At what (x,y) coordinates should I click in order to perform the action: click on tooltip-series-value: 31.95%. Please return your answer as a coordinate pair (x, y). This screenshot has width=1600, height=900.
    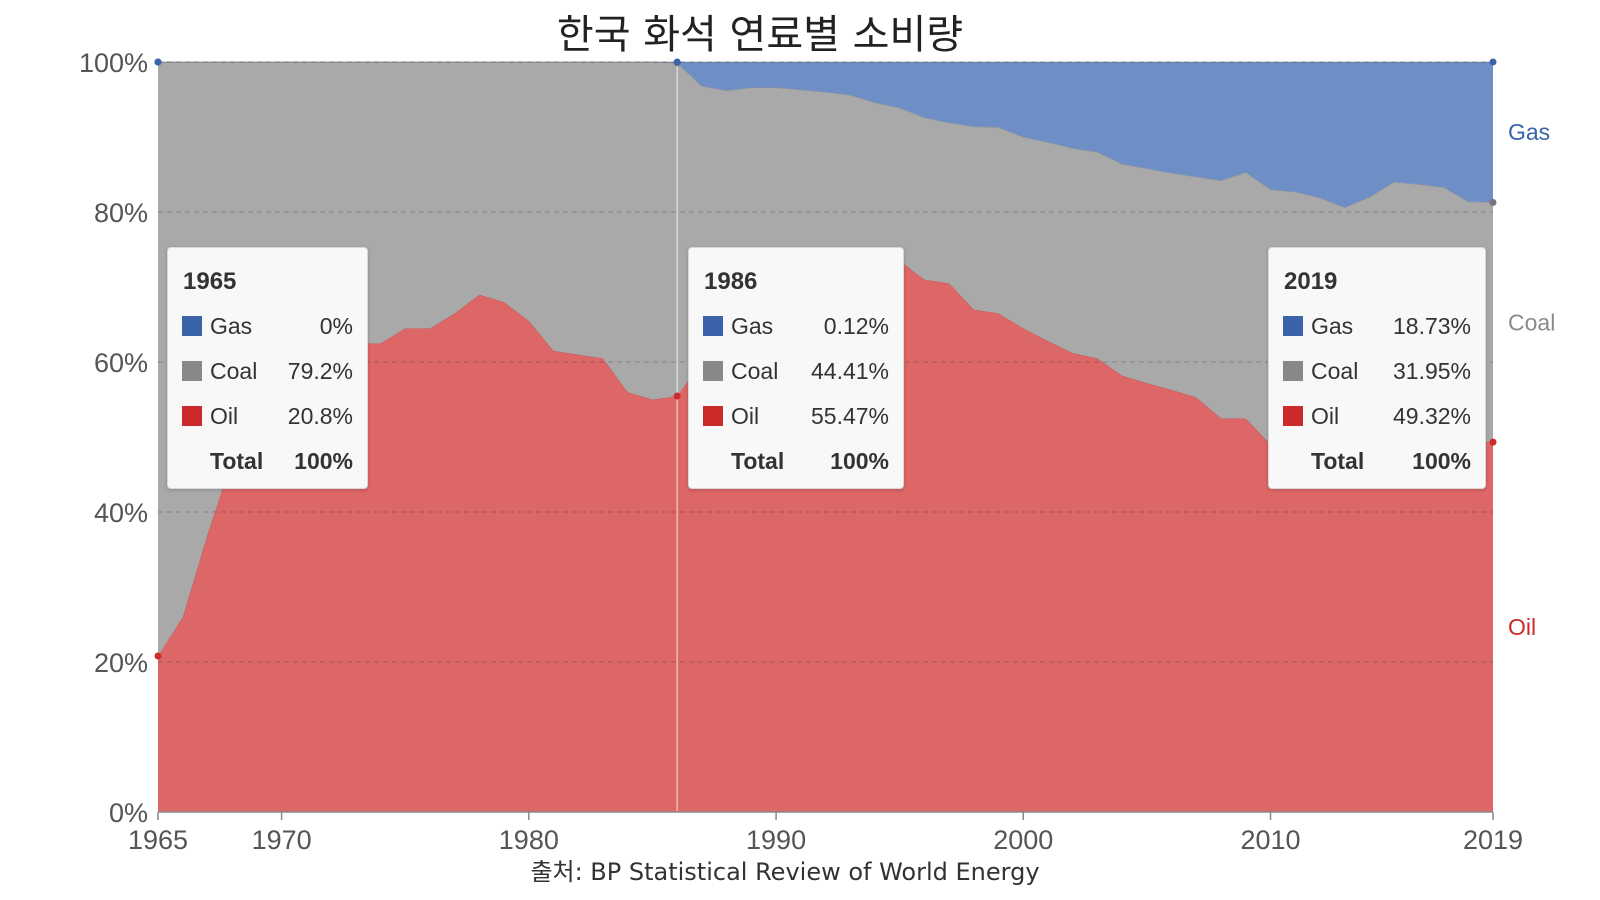
    Looking at the image, I should click on (1431, 371).